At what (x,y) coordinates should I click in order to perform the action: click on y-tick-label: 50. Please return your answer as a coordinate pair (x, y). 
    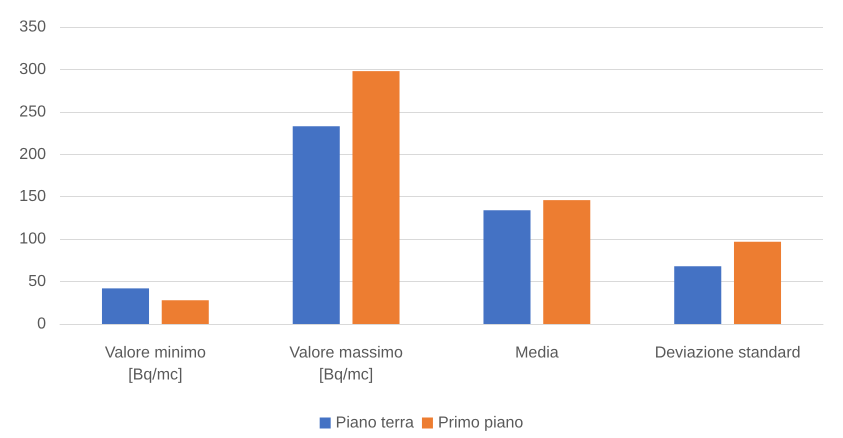
    Looking at the image, I should click on (37, 281).